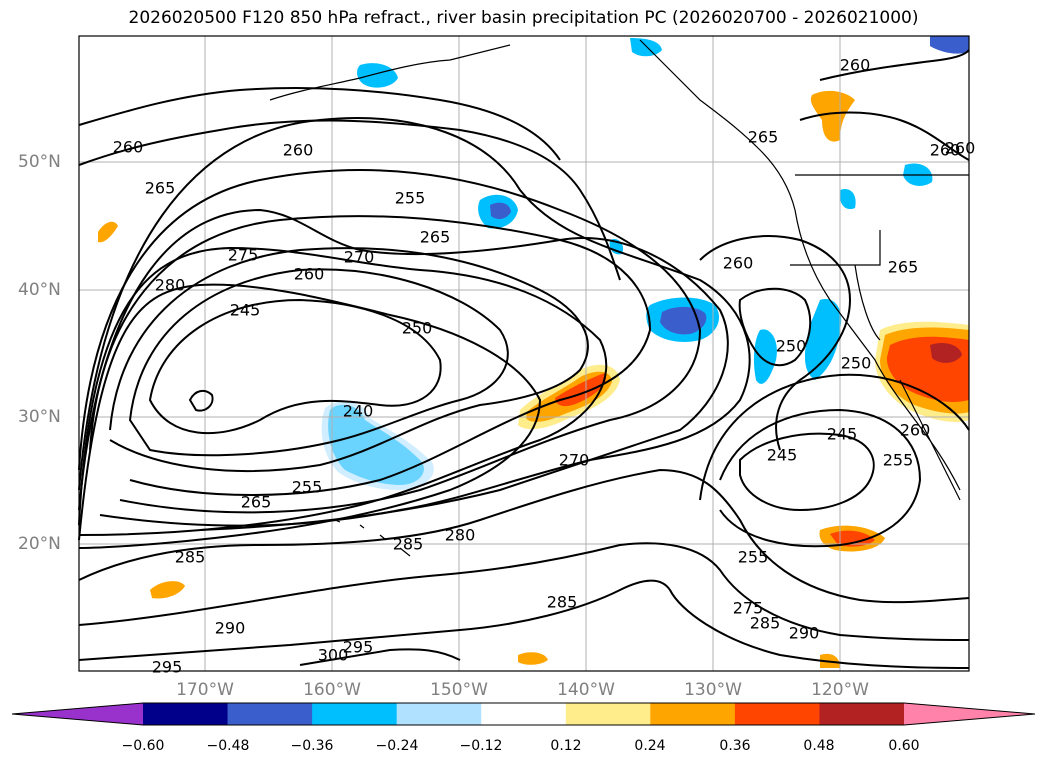  Describe the element at coordinates (533, 658) in the screenshot. I see `orange-patch-bottom` at that location.